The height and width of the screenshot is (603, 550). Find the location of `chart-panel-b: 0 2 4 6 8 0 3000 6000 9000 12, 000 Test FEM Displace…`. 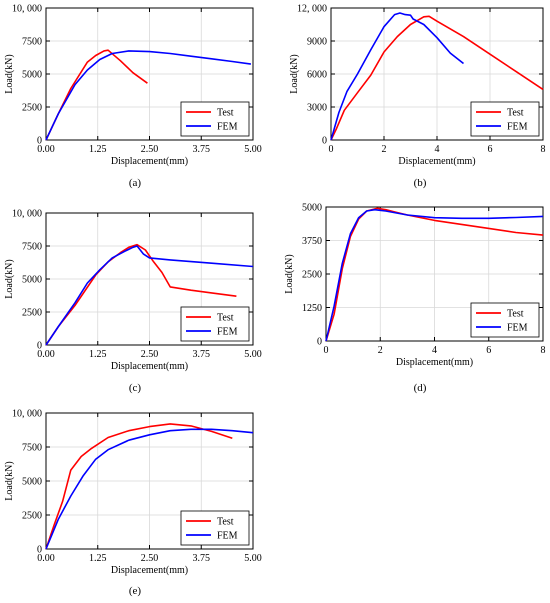

chart-panel-b: 0 2 4 6 8 0 3000 6000 9000 12, 000 Test FEM Displace… is located at coordinates (417, 97).